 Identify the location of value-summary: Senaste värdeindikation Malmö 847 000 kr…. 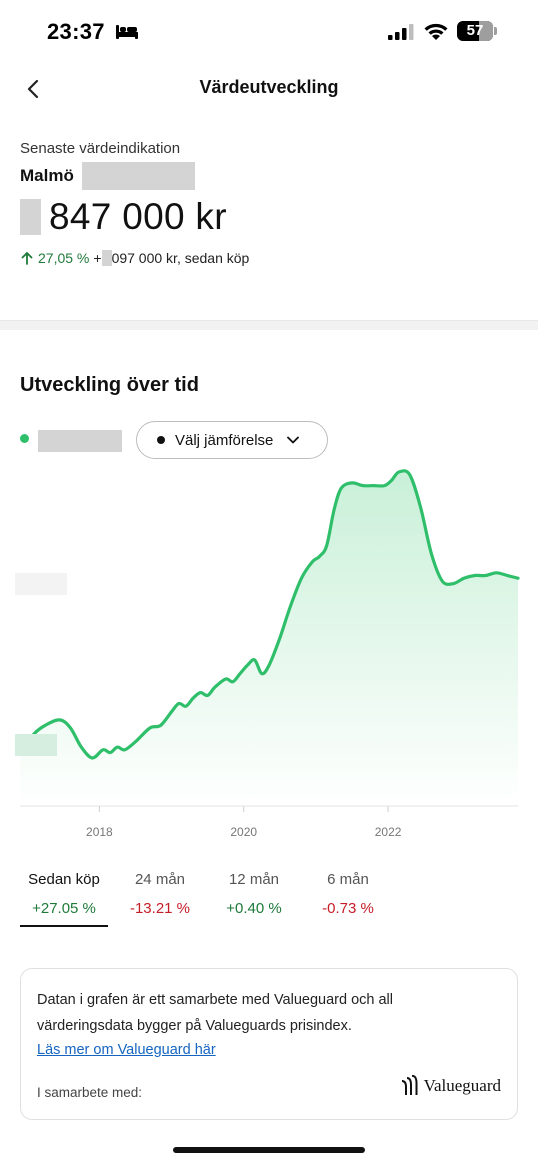
(270, 203).